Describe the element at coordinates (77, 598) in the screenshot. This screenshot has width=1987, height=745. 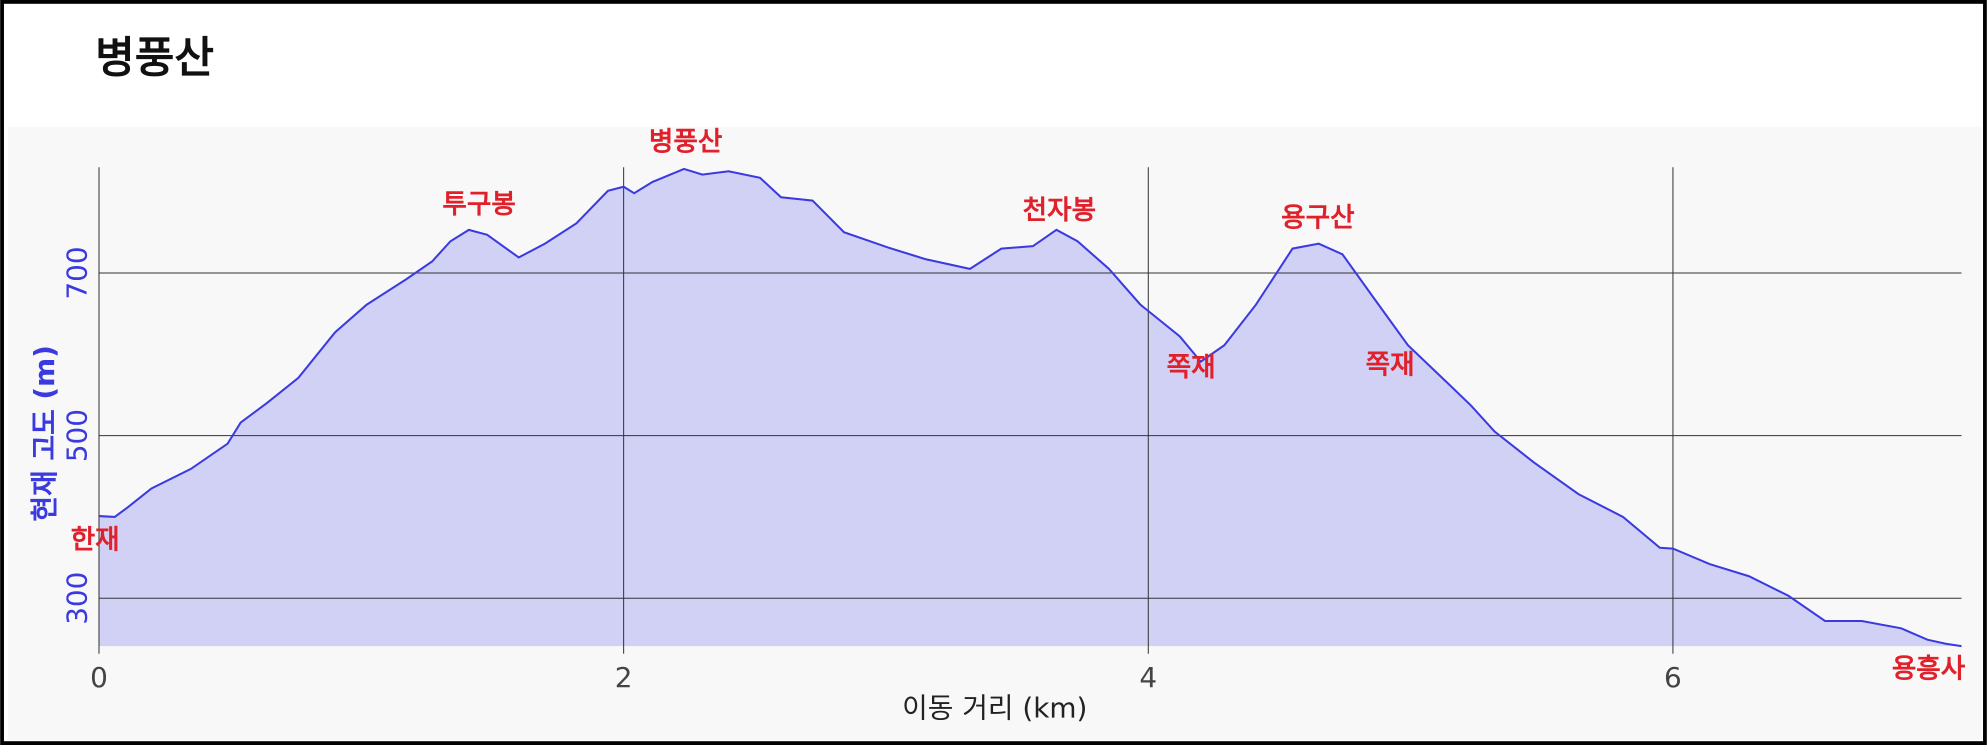
I see `y-tick-label: 300` at that location.